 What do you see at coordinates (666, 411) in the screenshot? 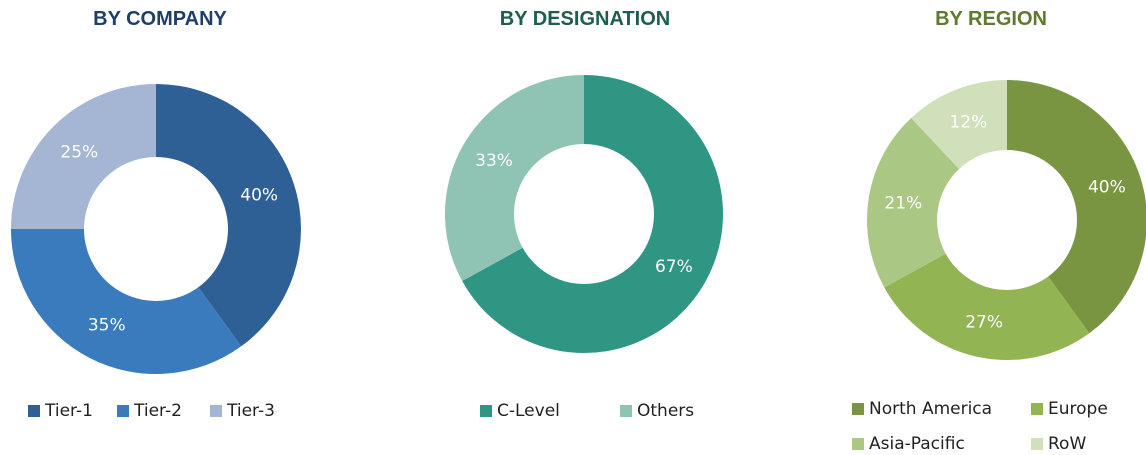
I see `legend-label: Others` at bounding box center [666, 411].